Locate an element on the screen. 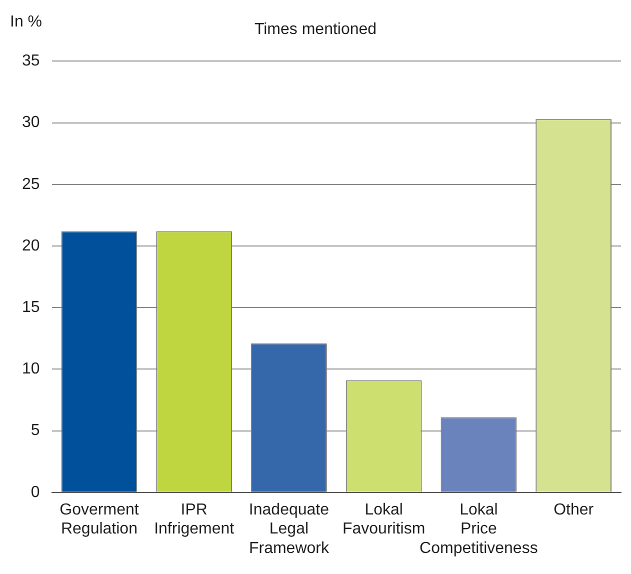 The image size is (631, 574). x-tick-label: Other is located at coordinates (574, 509).